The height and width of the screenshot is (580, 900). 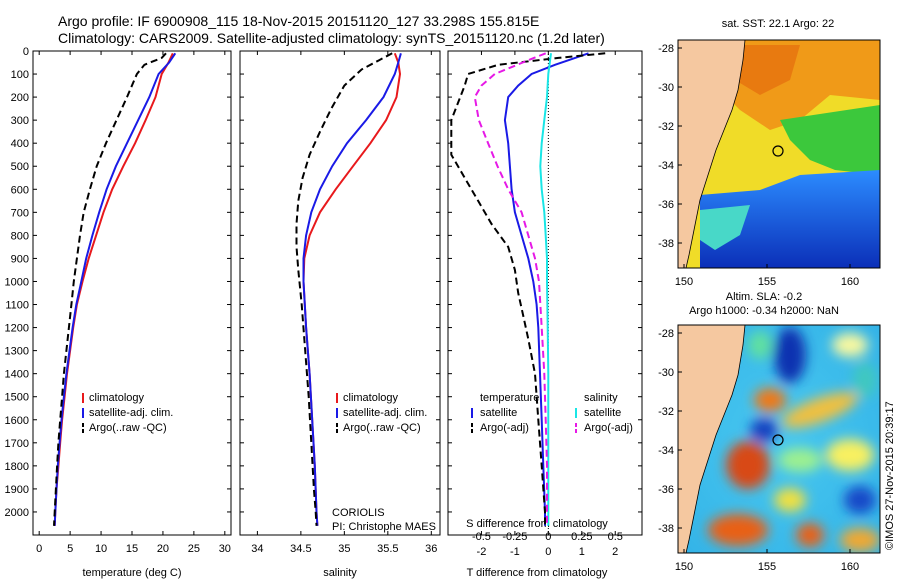 I want to click on x2-tick-label: 0.25, so click(x=581, y=537).